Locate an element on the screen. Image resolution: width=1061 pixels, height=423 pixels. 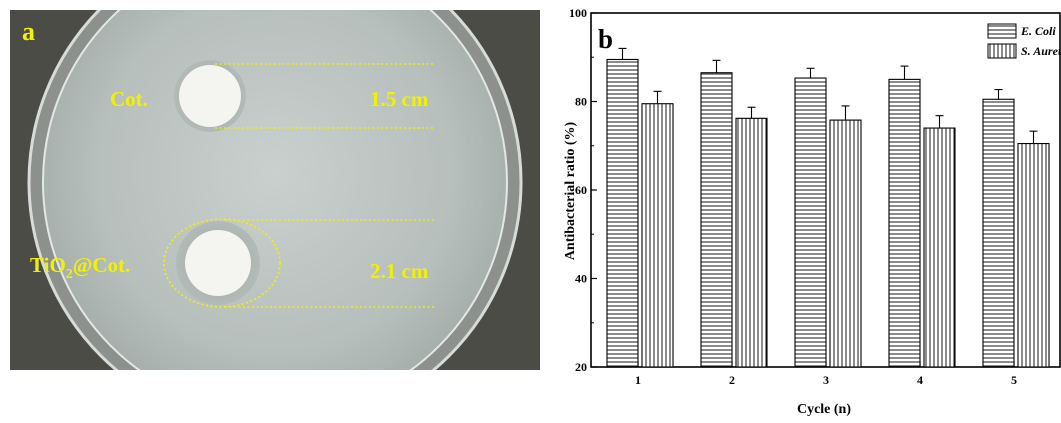
label-cot: Cot. is located at coordinates (129, 99).